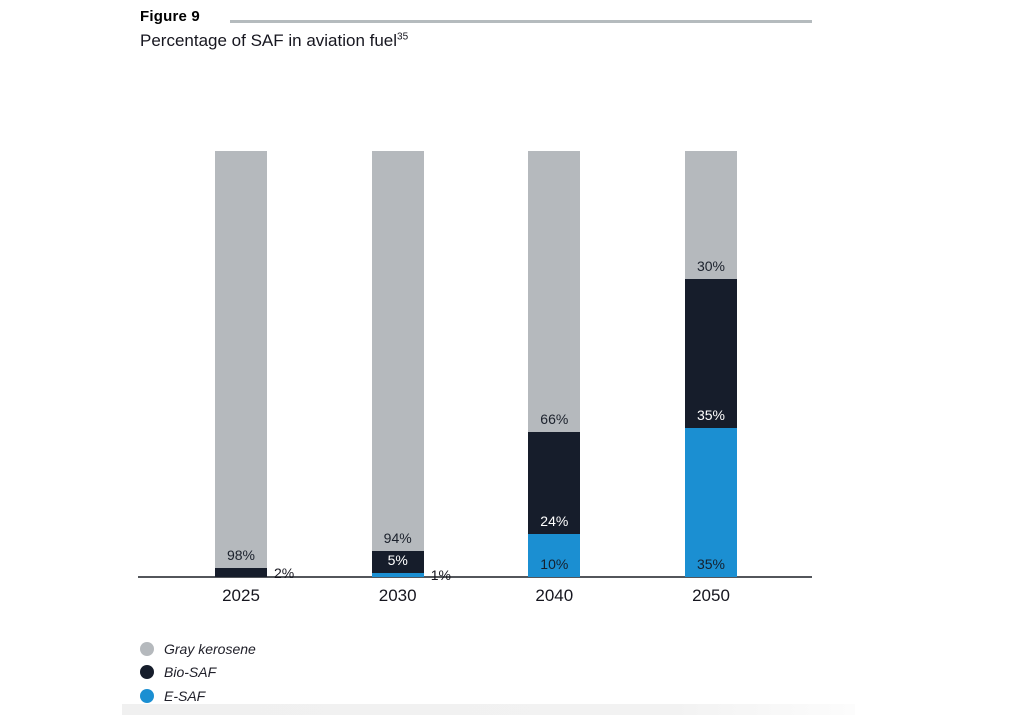  I want to click on bar-segment-e-saf-2030, so click(397, 574).